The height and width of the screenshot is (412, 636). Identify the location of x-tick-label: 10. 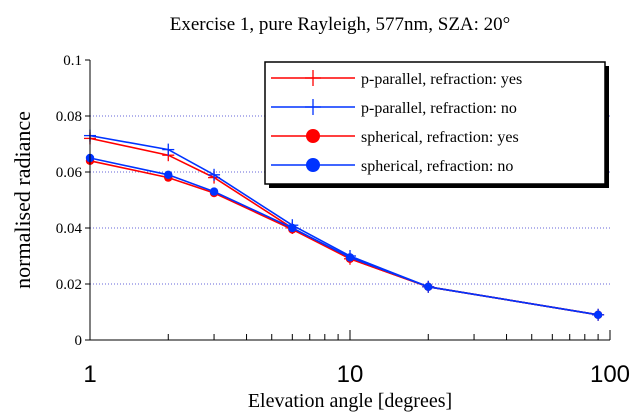
(350, 374).